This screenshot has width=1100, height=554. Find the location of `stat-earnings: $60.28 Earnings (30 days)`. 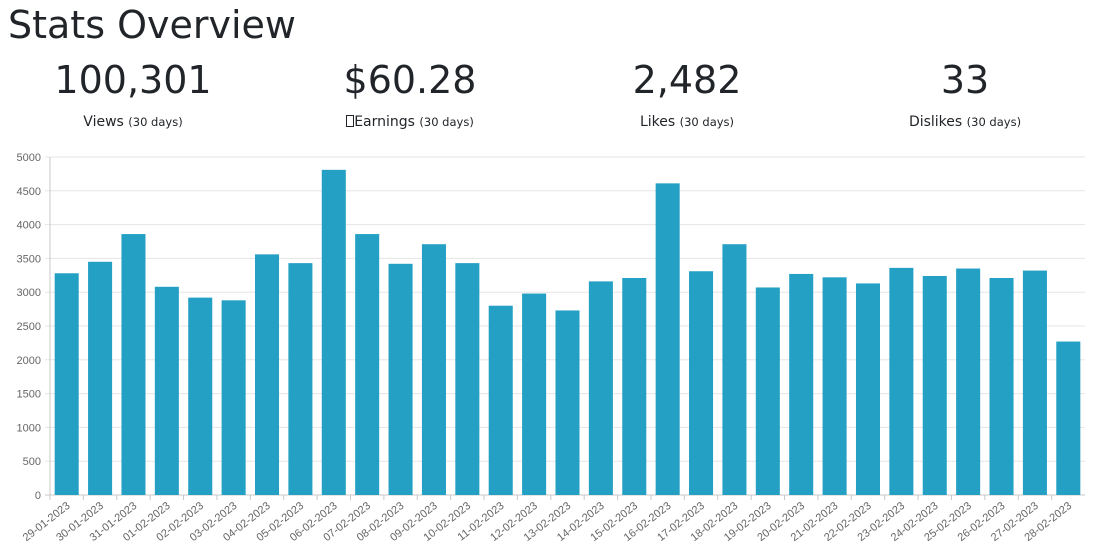

stat-earnings: $60.28 Earnings (30 days) is located at coordinates (410, 94).